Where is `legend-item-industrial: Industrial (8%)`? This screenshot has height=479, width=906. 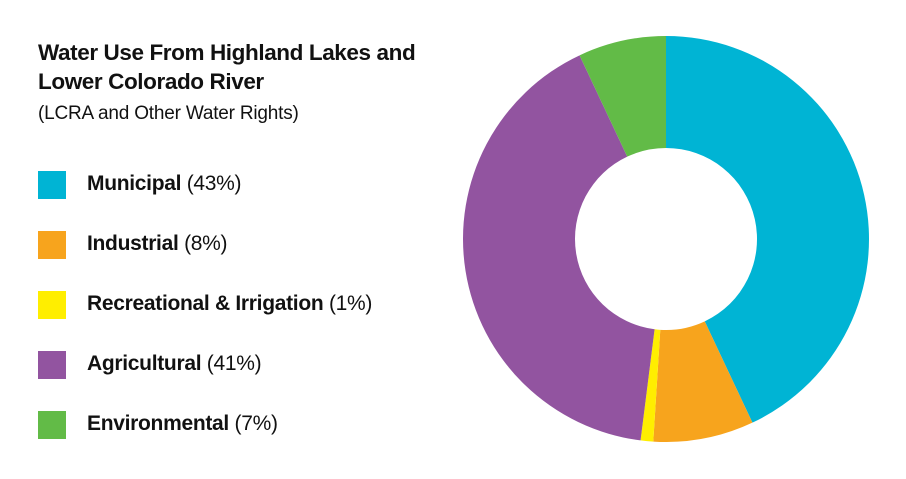
legend-item-industrial: Industrial (8%) is located at coordinates (205, 254).